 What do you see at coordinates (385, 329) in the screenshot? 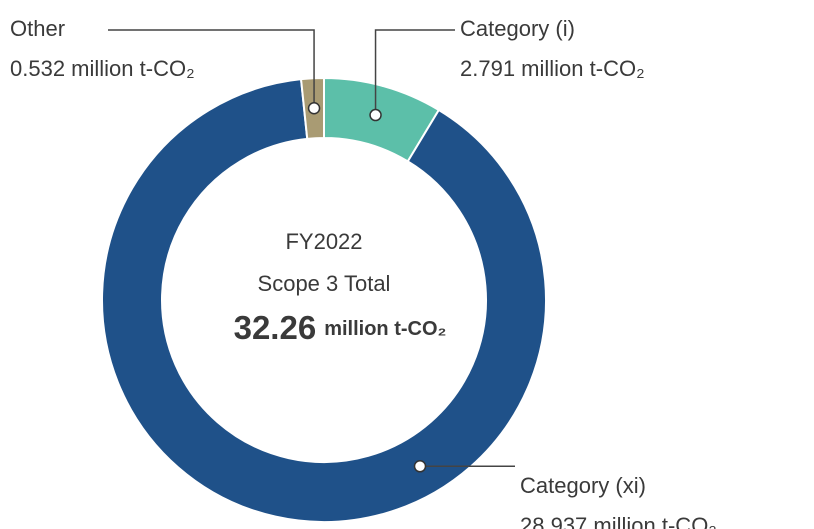
I see `total-unit: million t-CO₂` at bounding box center [385, 329].